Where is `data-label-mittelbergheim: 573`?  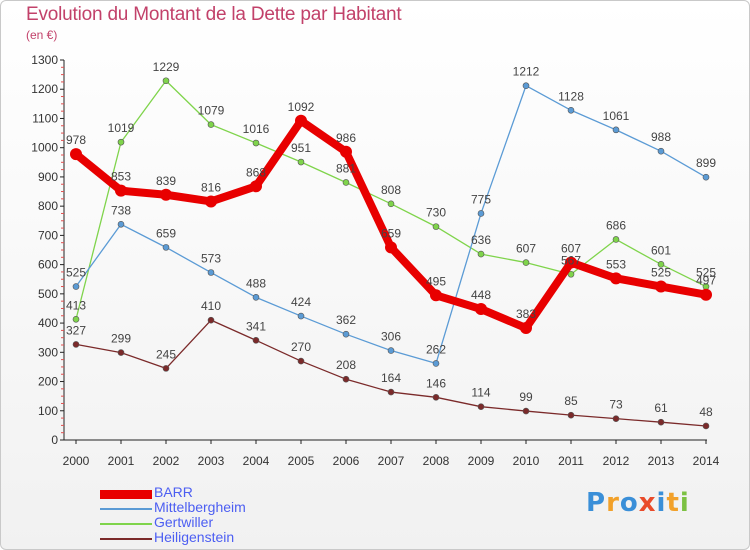
data-label-mittelbergheim: 573 is located at coordinates (211, 259).